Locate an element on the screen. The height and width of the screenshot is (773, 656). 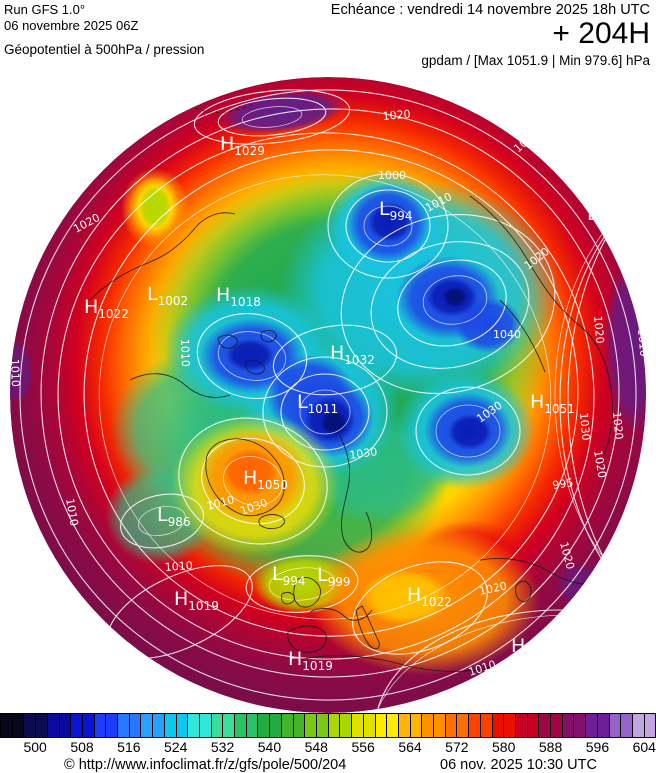
colorbar-tick-label: 532 is located at coordinates (222, 747).